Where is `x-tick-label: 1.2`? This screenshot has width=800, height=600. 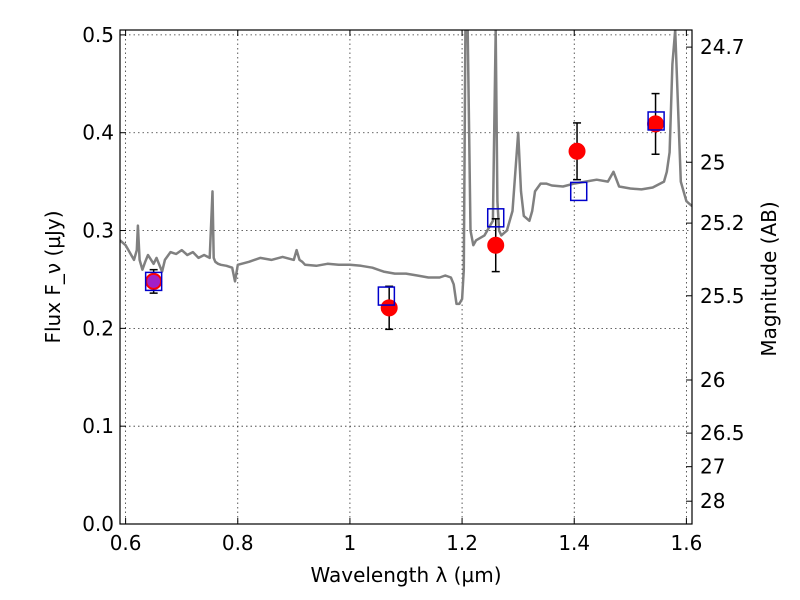
x-tick-label: 1.2 is located at coordinates (462, 543).